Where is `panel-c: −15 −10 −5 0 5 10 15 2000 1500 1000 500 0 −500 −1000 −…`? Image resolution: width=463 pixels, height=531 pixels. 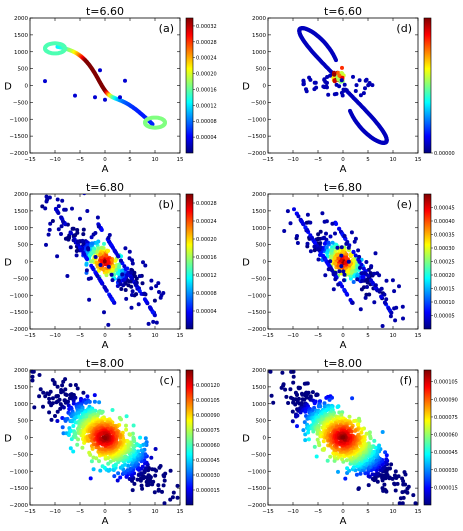
panel-c: −15 −10 −5 0 5 10 15 2000 1500 1000 500 0 −500 −1000 −… is located at coordinates (112, 442).